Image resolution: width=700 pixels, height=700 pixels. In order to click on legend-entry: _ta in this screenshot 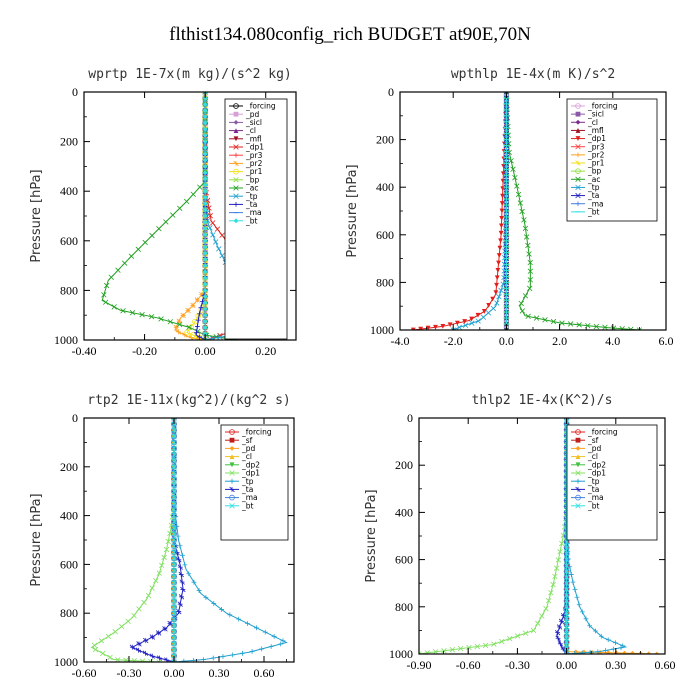, I will do `click(247, 489)`.